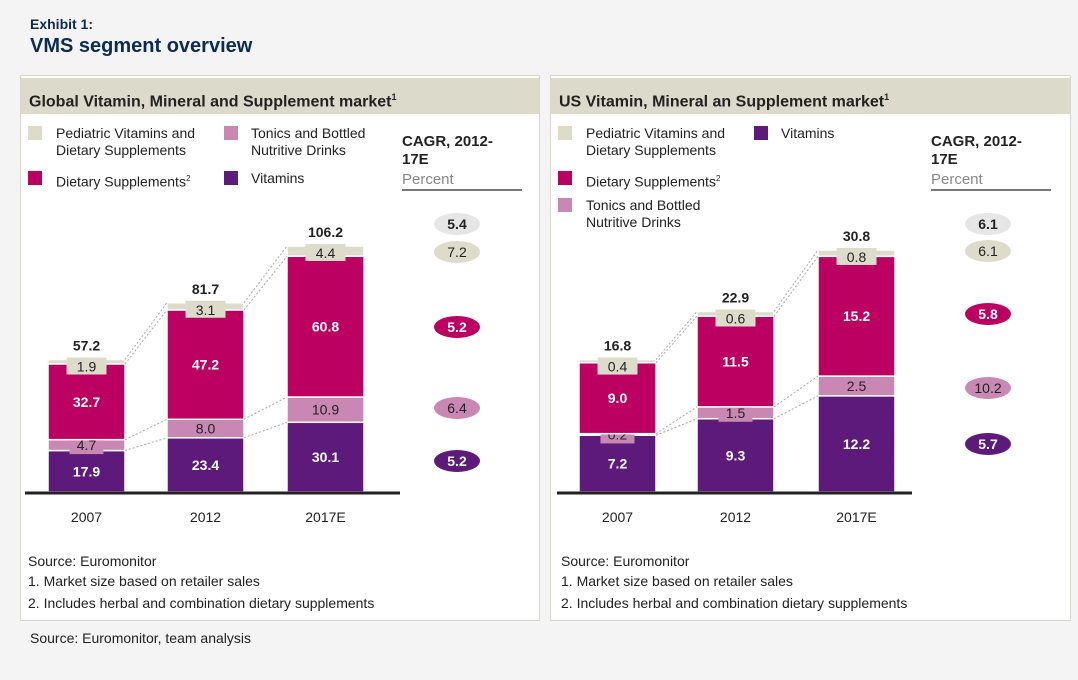 The width and height of the screenshot is (1078, 680). I want to click on cagr-value: 6.1, so click(988, 251).